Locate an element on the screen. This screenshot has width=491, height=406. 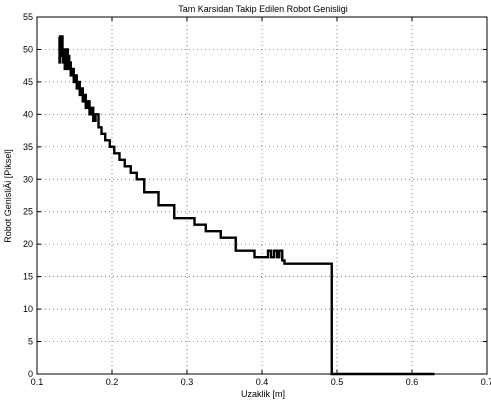
y-tick-label: 45 is located at coordinates (28, 82).